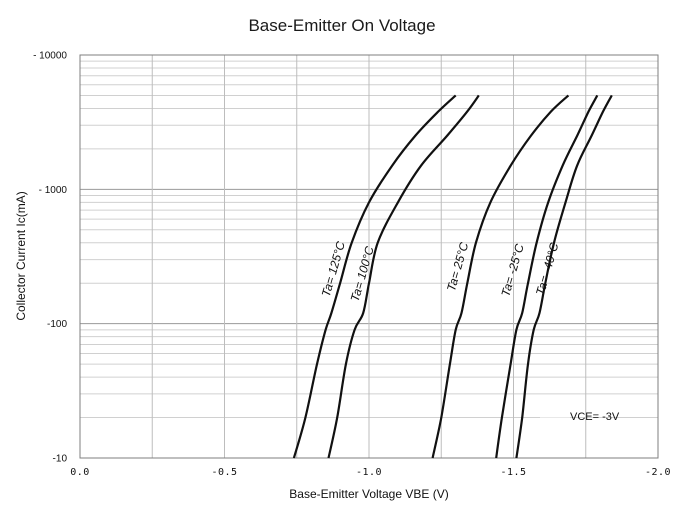 The image size is (687, 518). Describe the element at coordinates (53, 190) in the screenshot. I see `y-tick-label: - 1000` at that location.